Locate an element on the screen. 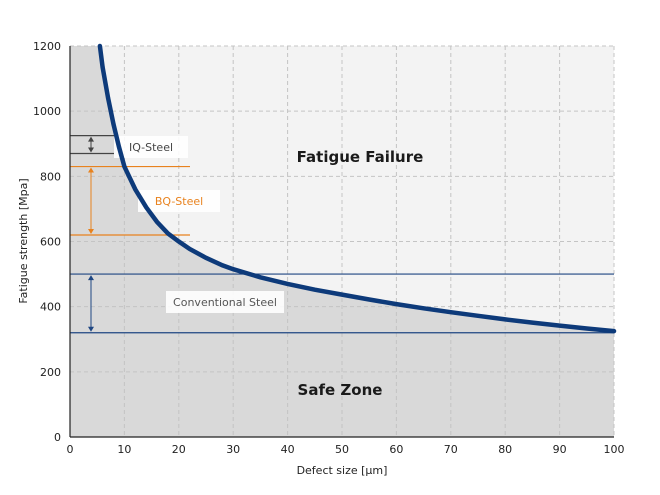  x-tick-label: 90 is located at coordinates (560, 449).